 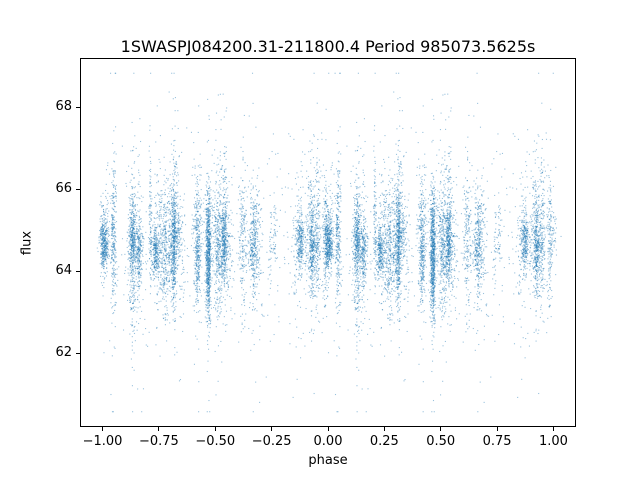 What do you see at coordinates (328, 441) in the screenshot?
I see `x-tick-label: 0.00` at bounding box center [328, 441].